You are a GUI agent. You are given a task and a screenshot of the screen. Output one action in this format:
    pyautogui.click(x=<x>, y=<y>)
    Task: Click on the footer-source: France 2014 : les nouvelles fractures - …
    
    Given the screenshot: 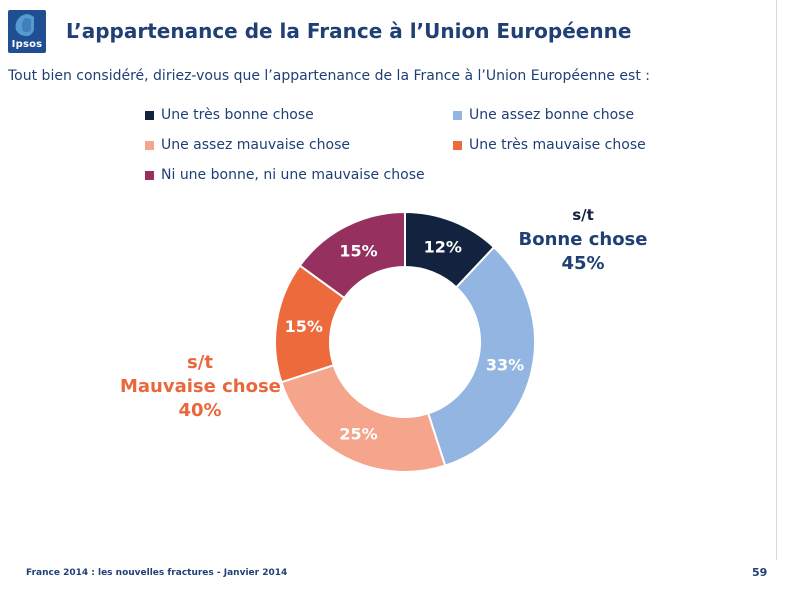 What is the action you would take?
    pyautogui.click(x=157, y=573)
    